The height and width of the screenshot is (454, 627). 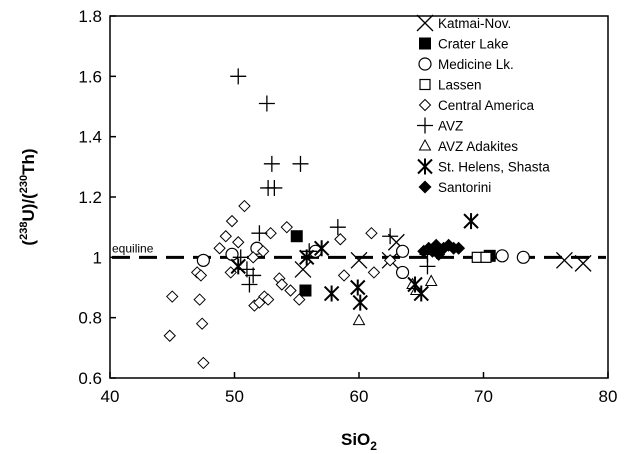 What do you see at coordinates (425, 84) in the screenshot?
I see `legend-marker-lassen` at bounding box center [425, 84].